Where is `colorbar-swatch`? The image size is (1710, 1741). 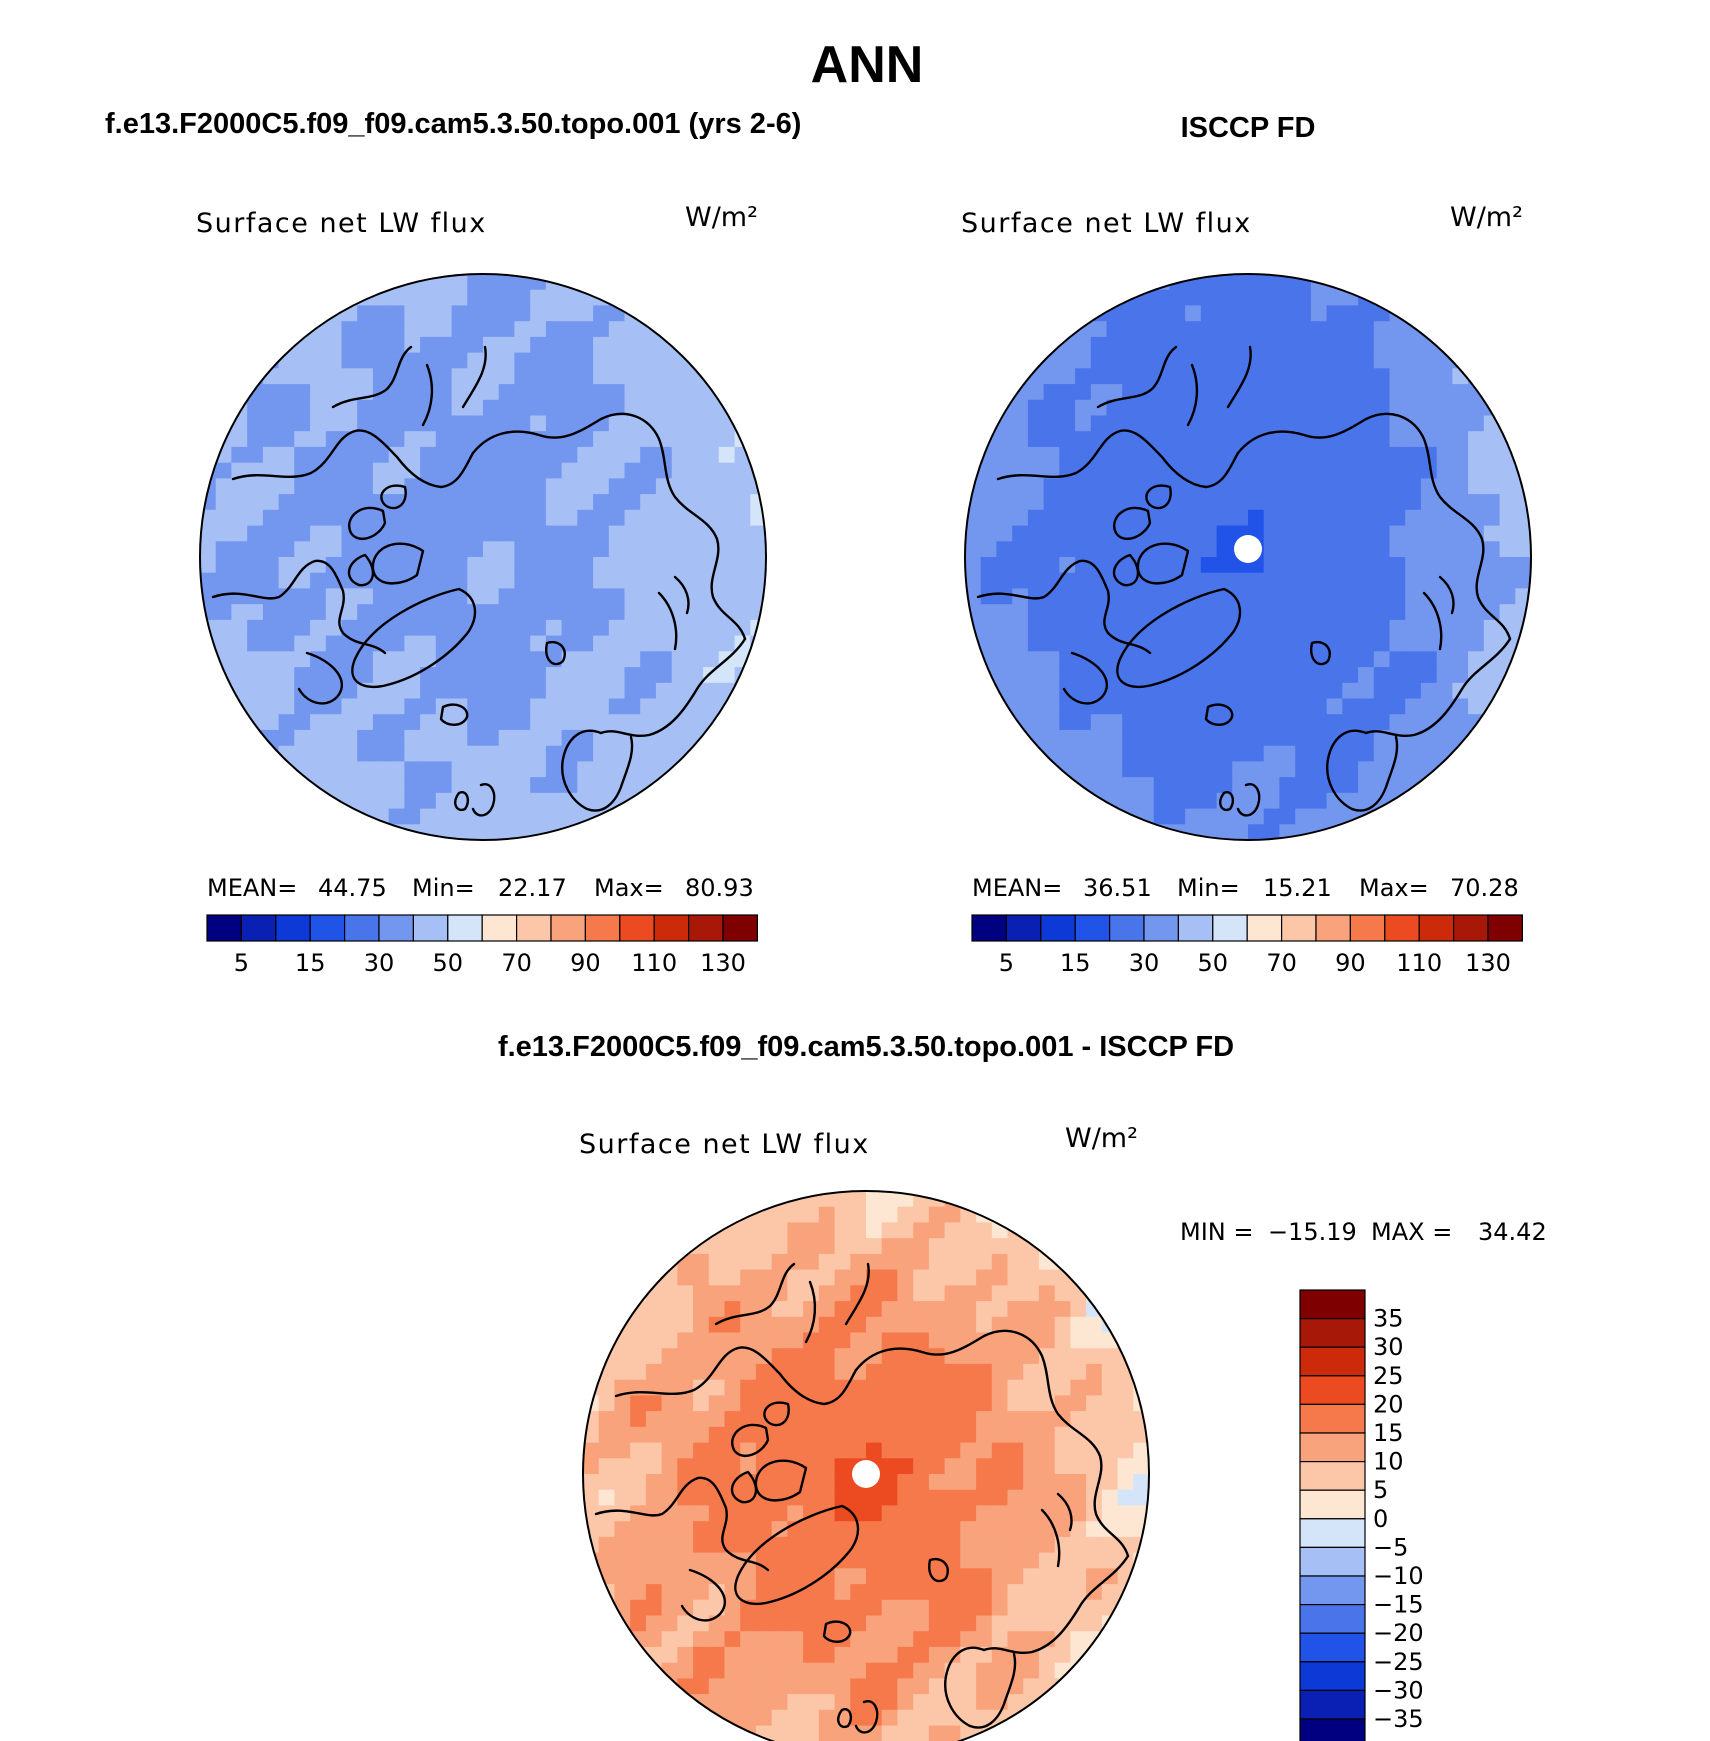 colorbar-swatch is located at coordinates (1332, 1704).